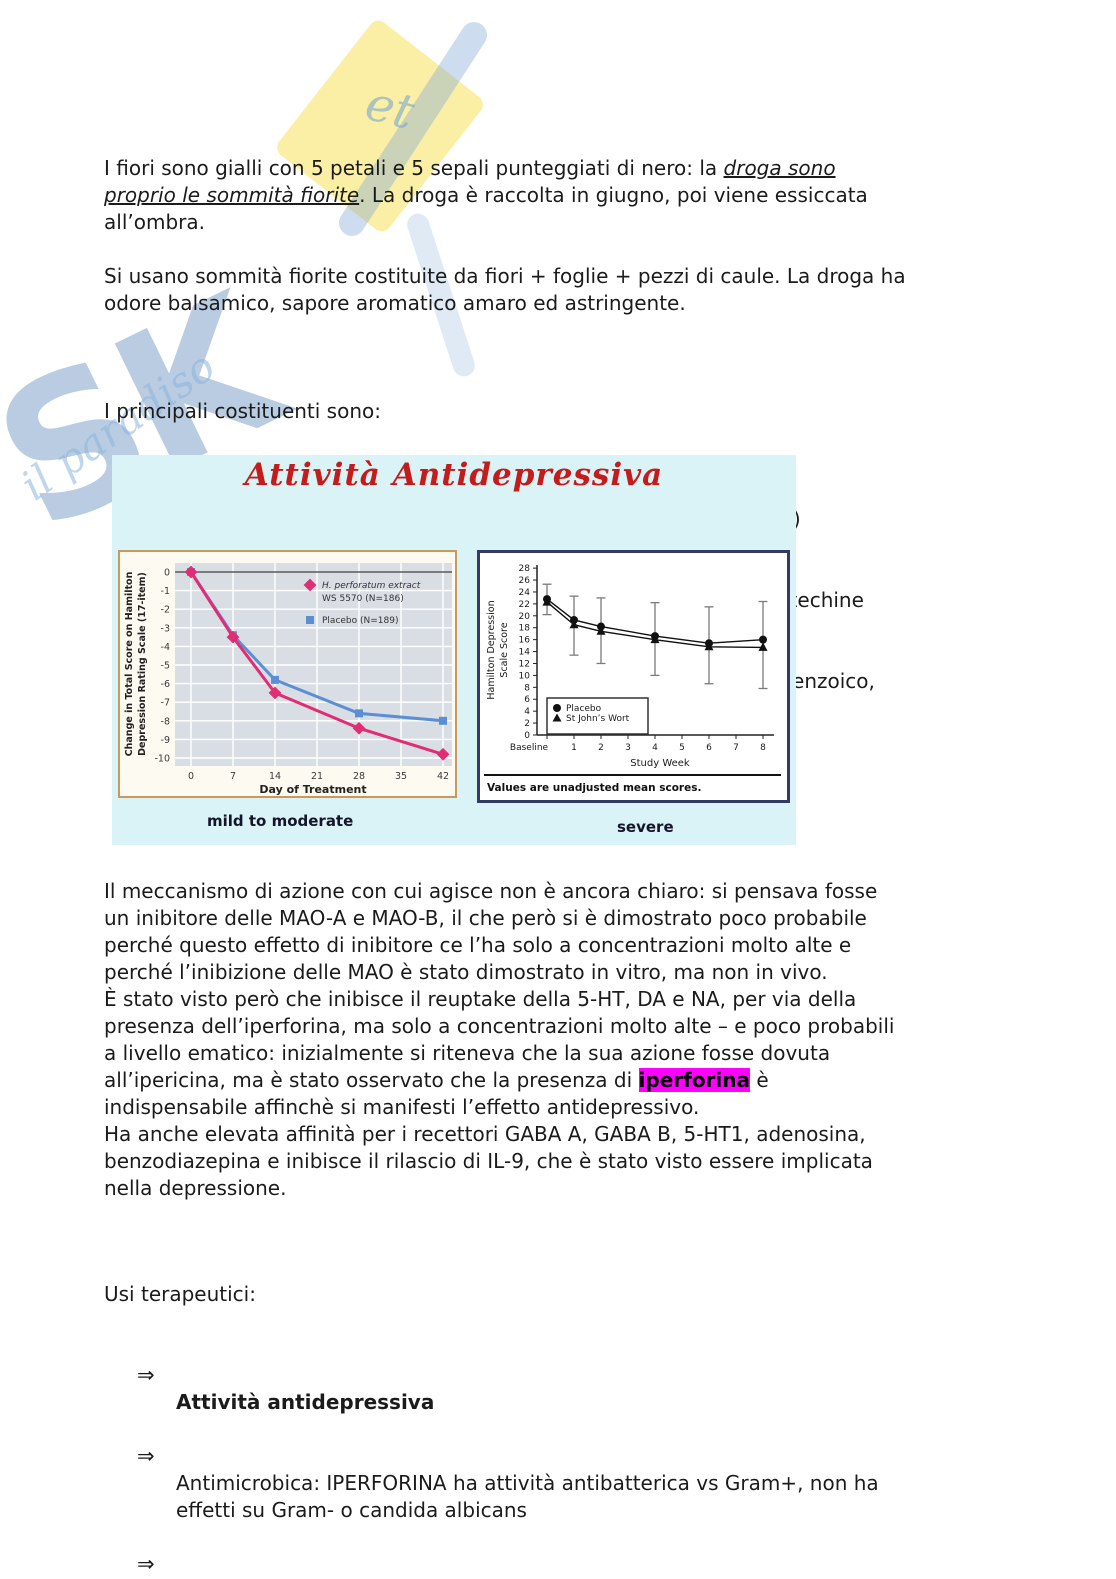  Describe the element at coordinates (525, 641) in the screenshot. I see `svg-text: 16` at that location.